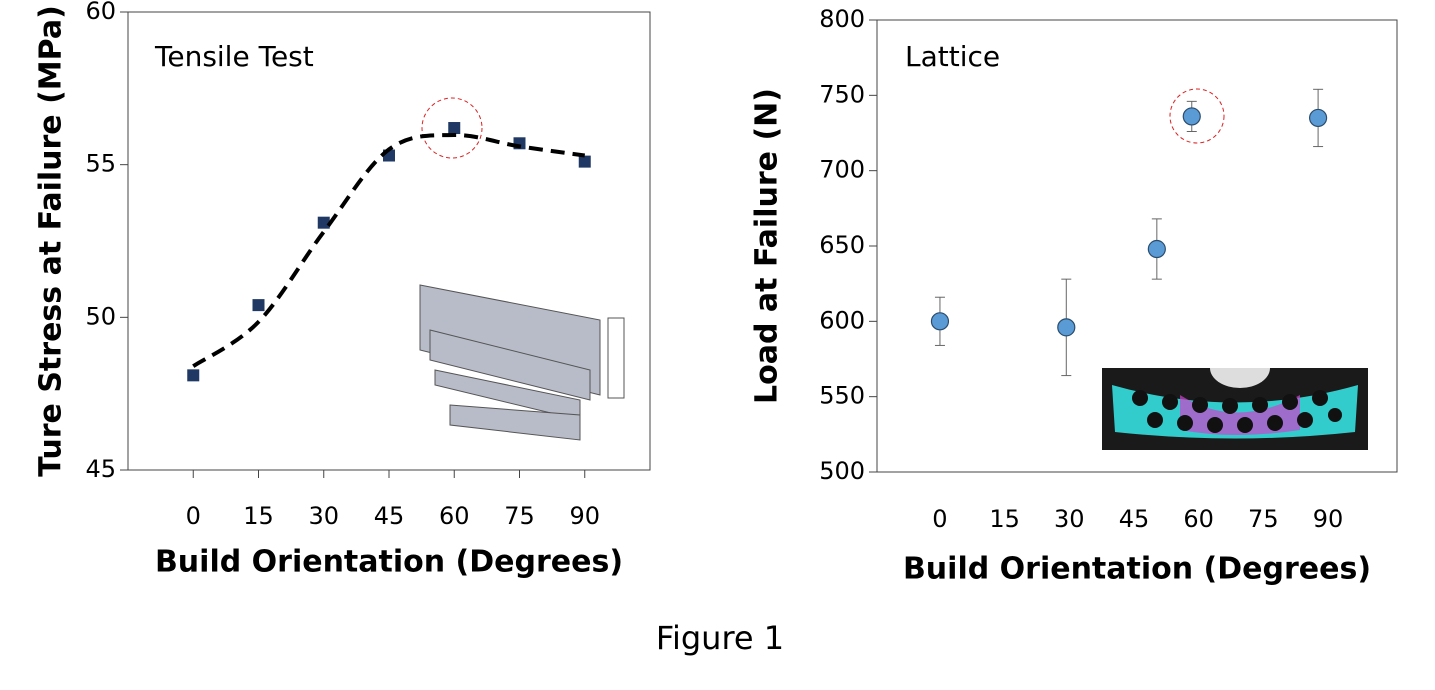  I want to click on inset-arrow, so click(616, 358).